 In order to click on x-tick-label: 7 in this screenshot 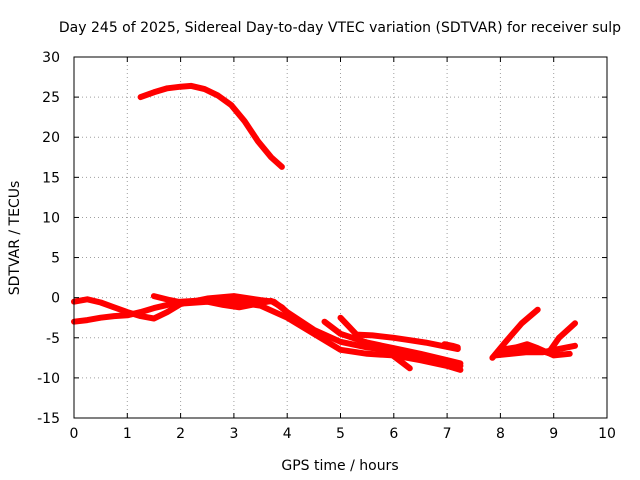, I will do `click(447, 434)`.